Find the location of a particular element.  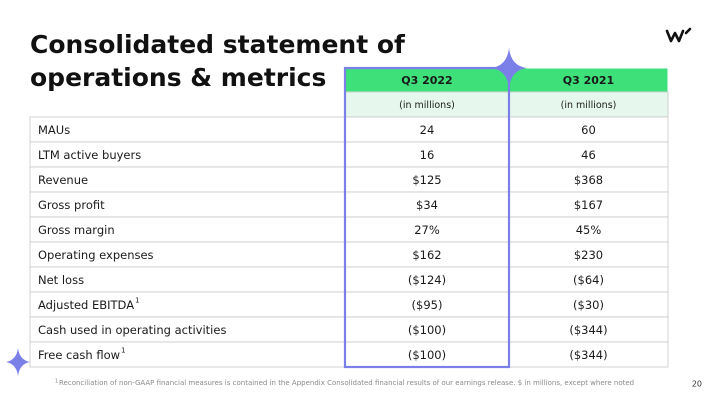

logo is located at coordinates (678, 35).